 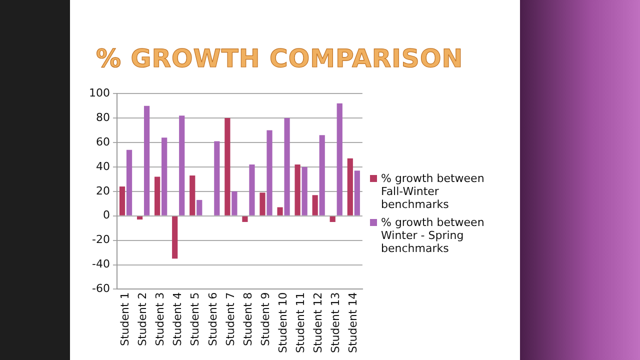 I want to click on y-tick-label: -60, so click(x=101, y=289).